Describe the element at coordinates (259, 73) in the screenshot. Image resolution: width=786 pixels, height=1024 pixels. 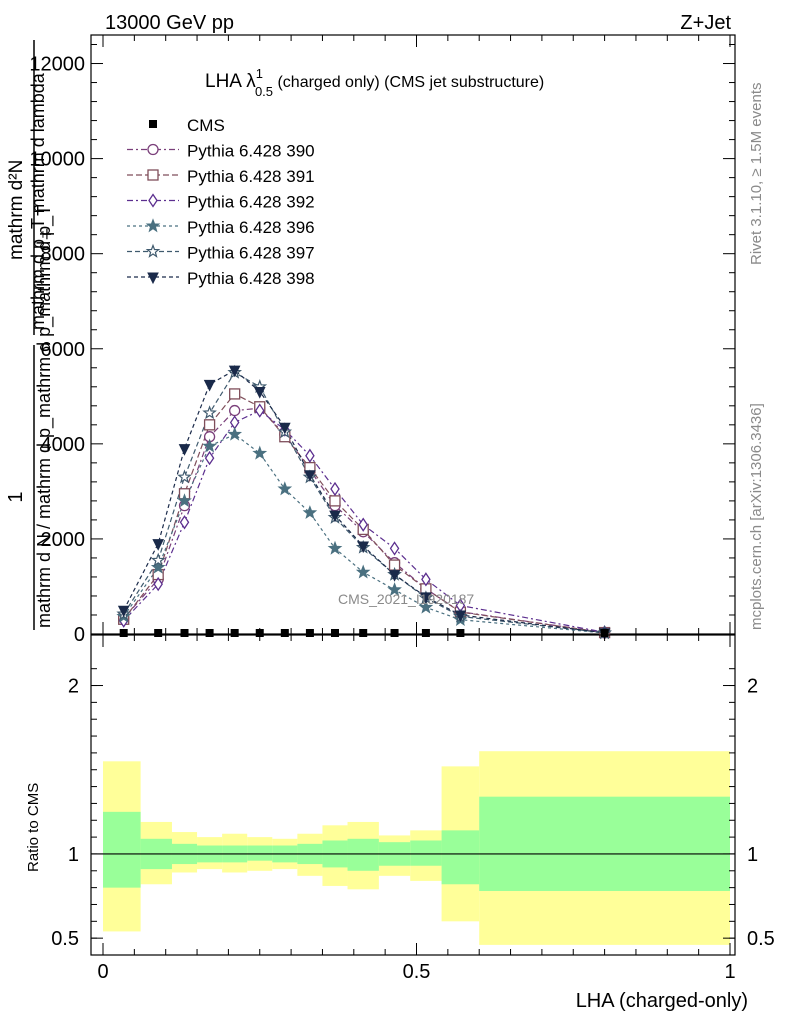
I see `title-sup: 1` at that location.